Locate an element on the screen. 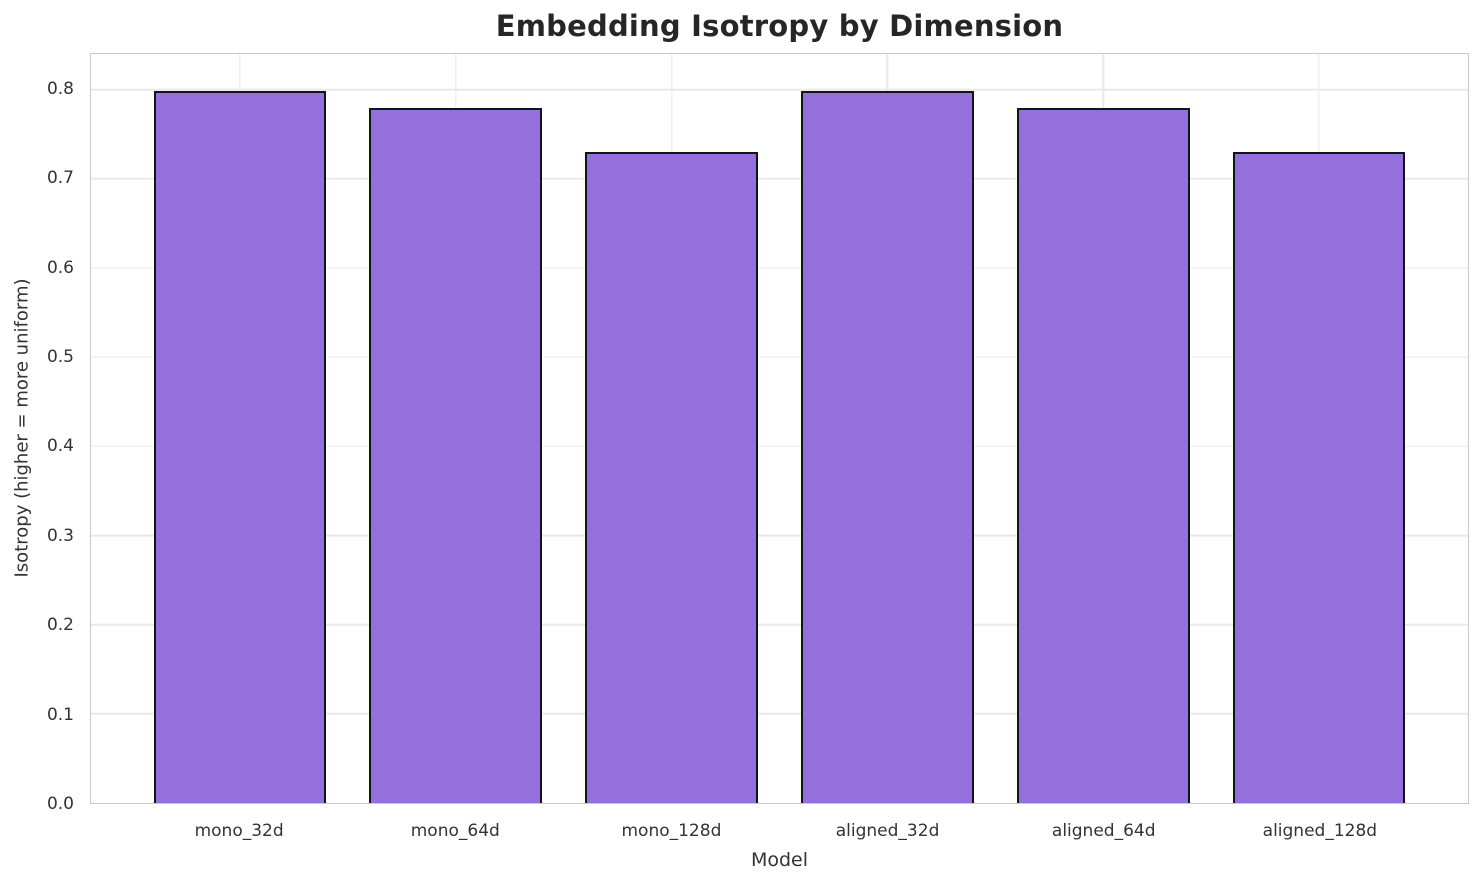 The width and height of the screenshot is (1484, 885). bar-mono_128d is located at coordinates (671, 477).